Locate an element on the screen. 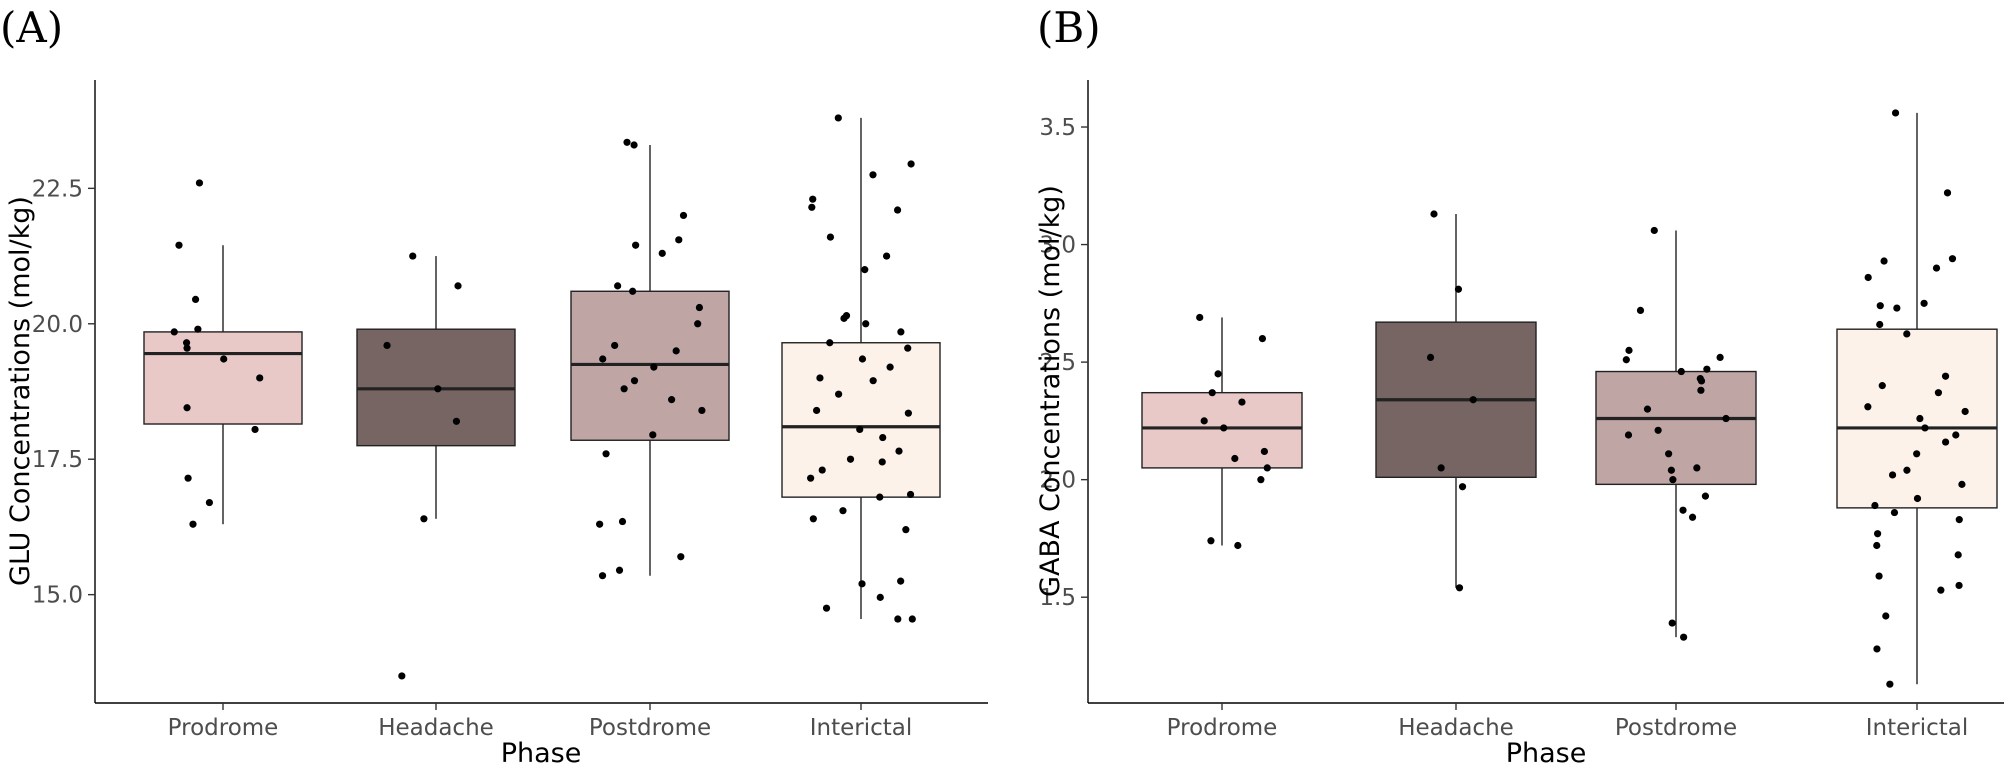 This screenshot has width=2011, height=773. y-ticks: 1.5 2.0 2.5 3.0 3.5 is located at coordinates (1063, 363).